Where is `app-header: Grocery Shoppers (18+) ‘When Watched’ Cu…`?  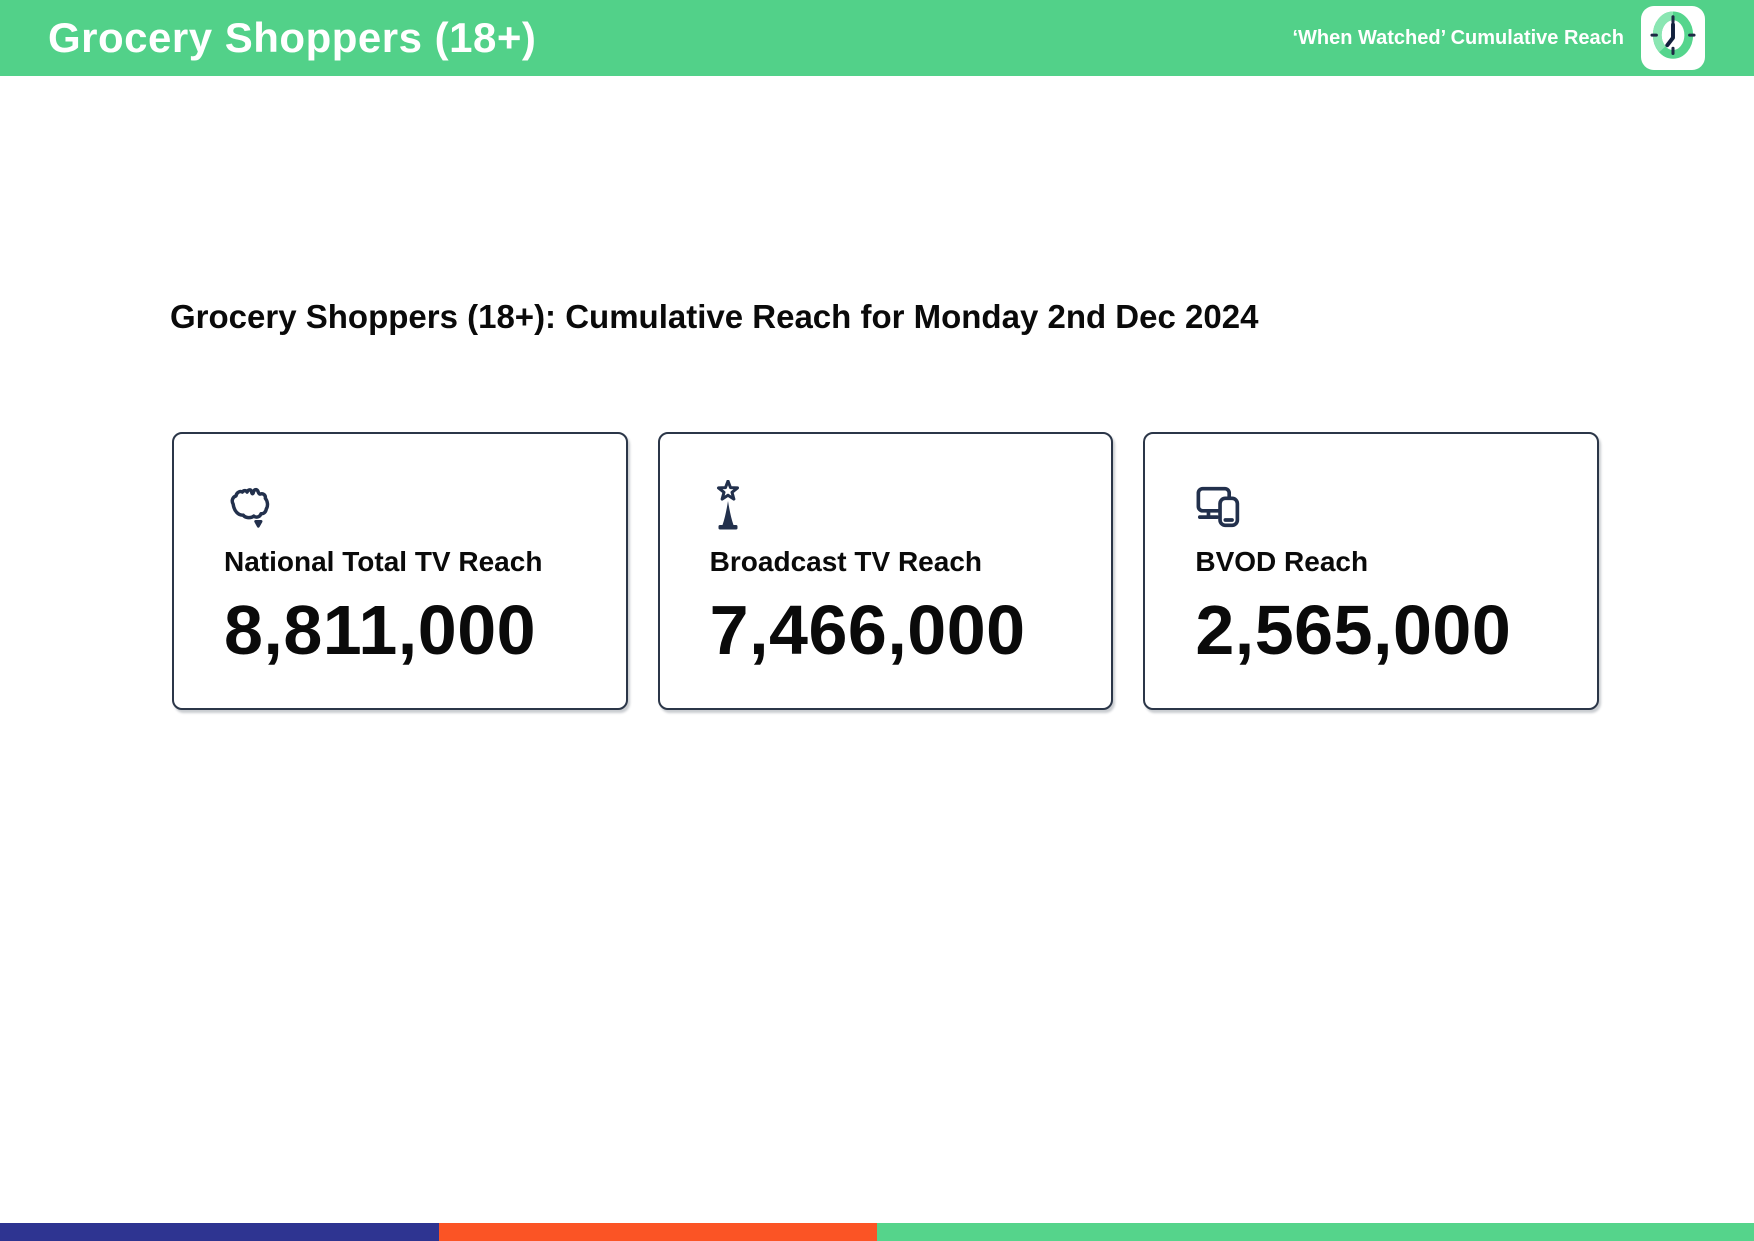 app-header: Grocery Shoppers (18+) ‘When Watched’ Cu… is located at coordinates (877, 38).